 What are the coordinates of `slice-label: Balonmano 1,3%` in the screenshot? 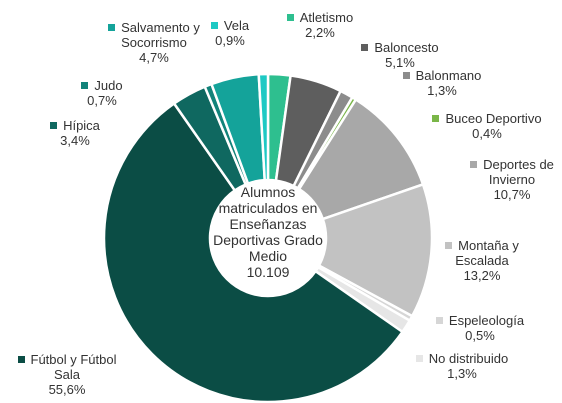 It's located at (442, 83).